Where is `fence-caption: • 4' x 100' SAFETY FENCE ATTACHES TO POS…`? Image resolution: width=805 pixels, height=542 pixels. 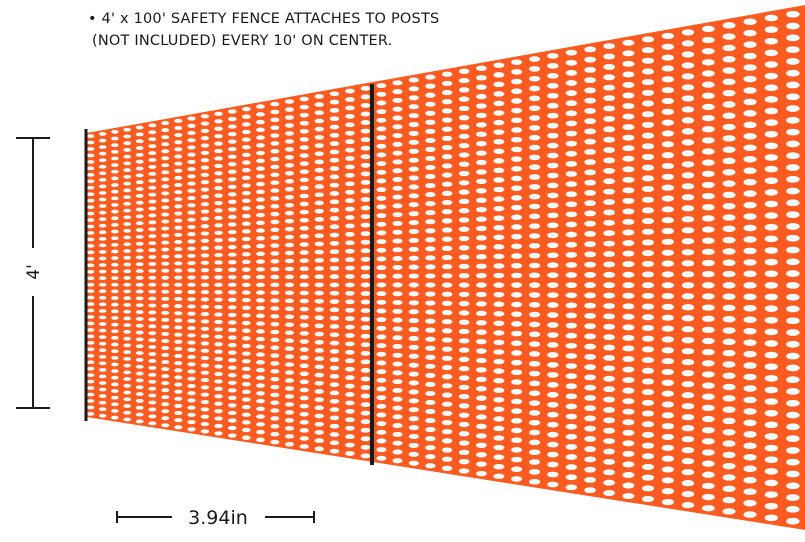
fence-caption: • 4' x 100' SAFETY FENCE ATTACHES TO POS… is located at coordinates (263, 30).